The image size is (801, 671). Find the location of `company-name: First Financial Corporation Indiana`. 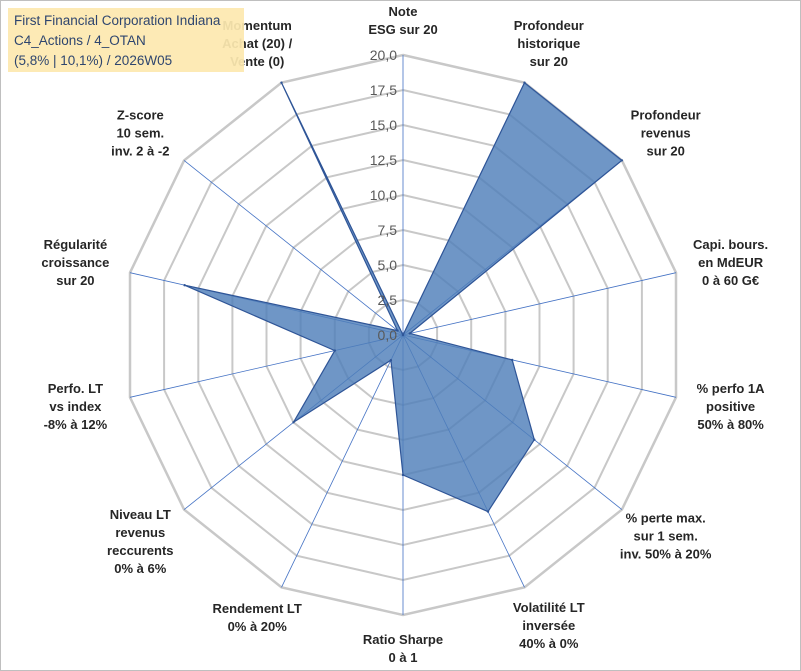

company-name: First Financial Corporation Indiana is located at coordinates (117, 20).